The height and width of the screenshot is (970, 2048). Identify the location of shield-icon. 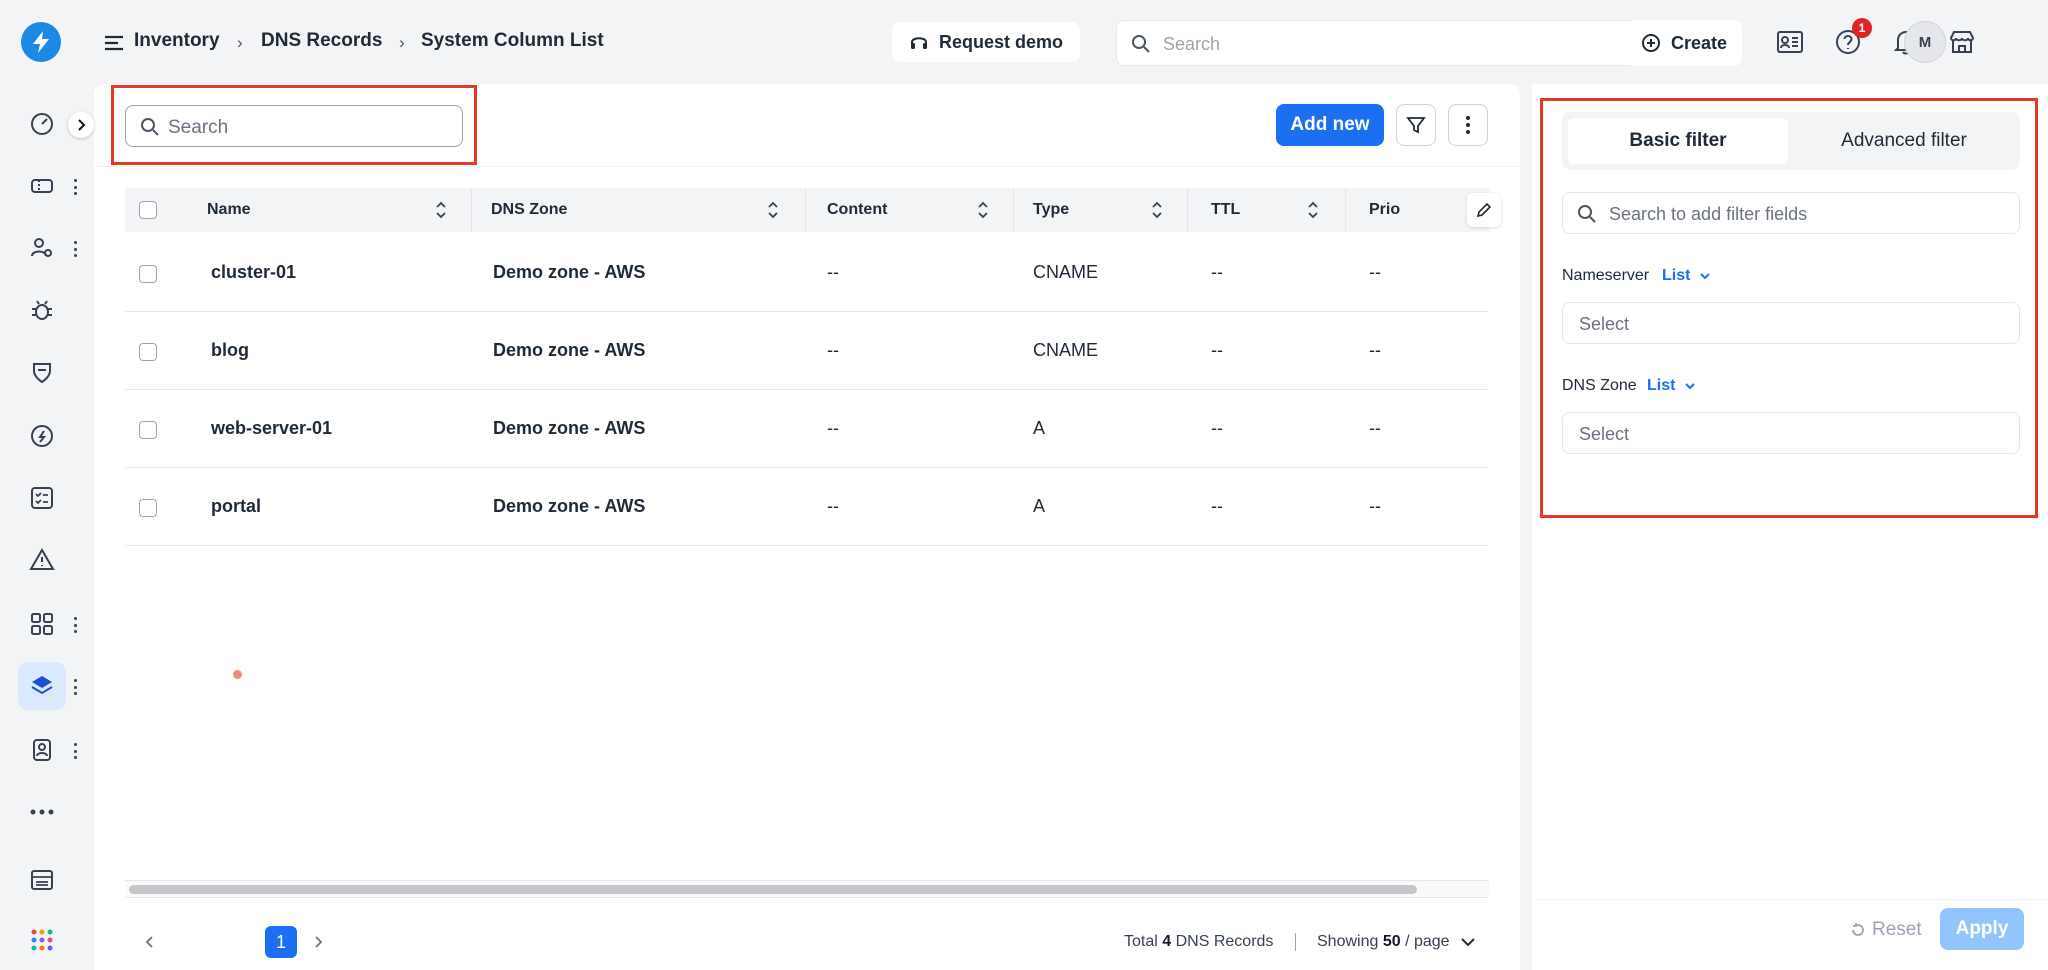
(42, 372).